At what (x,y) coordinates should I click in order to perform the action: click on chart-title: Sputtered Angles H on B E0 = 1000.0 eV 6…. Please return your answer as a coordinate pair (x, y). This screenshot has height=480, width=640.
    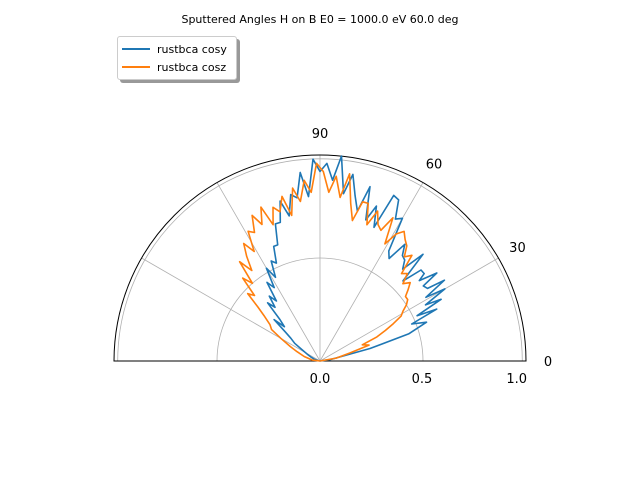
    Looking at the image, I should click on (319, 19).